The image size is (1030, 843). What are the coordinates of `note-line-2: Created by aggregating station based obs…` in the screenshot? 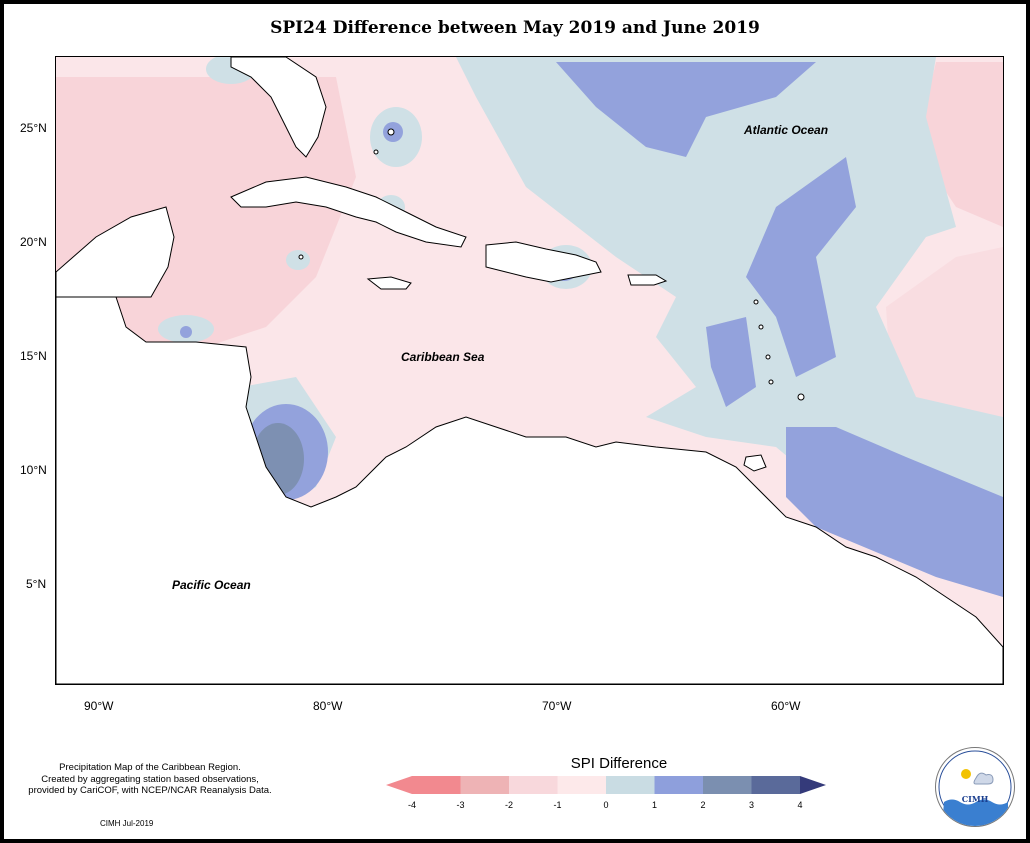 It's located at (150, 779).